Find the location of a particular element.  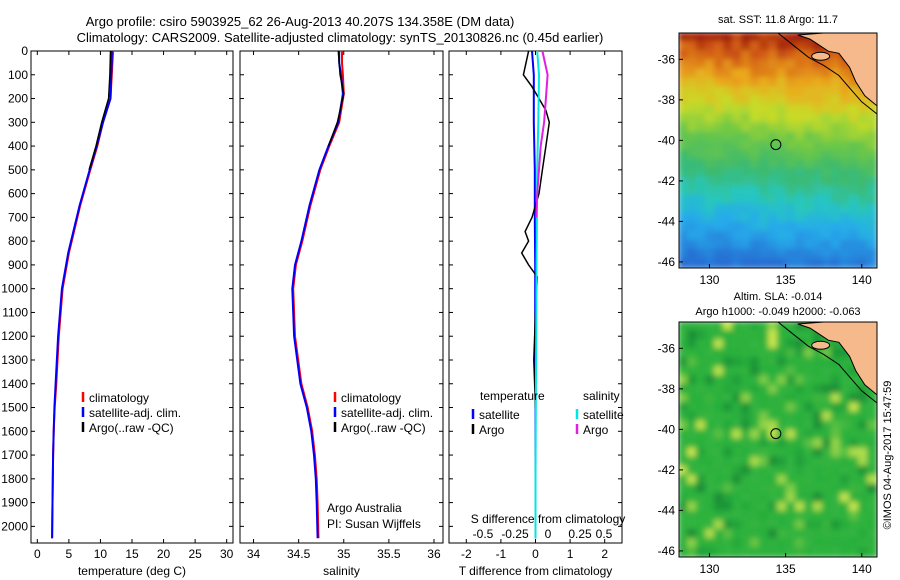

sst-map-title: sat. SST: 11.8 Argo: 11.7 is located at coordinates (778, 20).